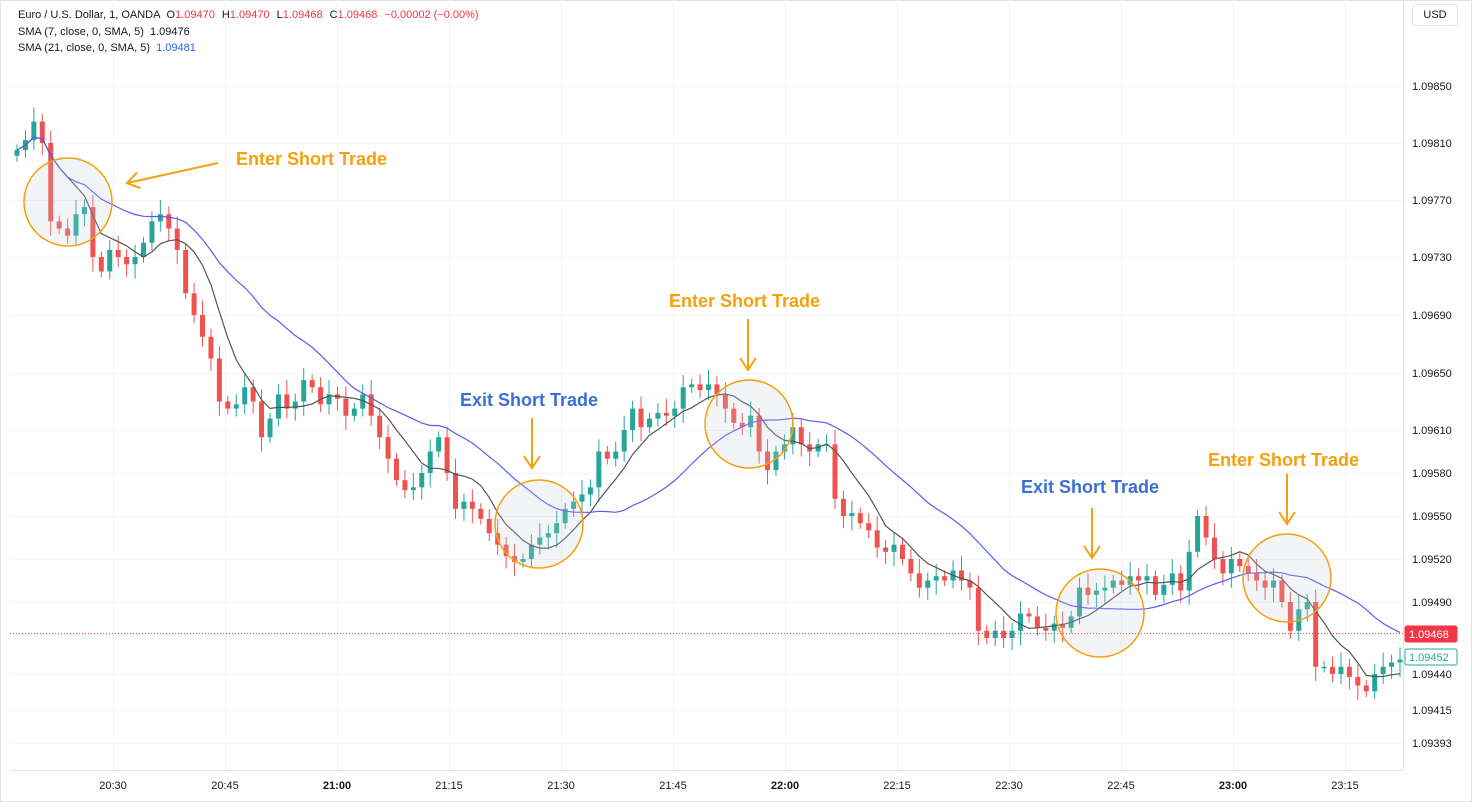 Image resolution: width=1472 pixels, height=807 pixels. Describe the element at coordinates (1432, 316) in the screenshot. I see `y-tick-label: 1.09690` at that location.